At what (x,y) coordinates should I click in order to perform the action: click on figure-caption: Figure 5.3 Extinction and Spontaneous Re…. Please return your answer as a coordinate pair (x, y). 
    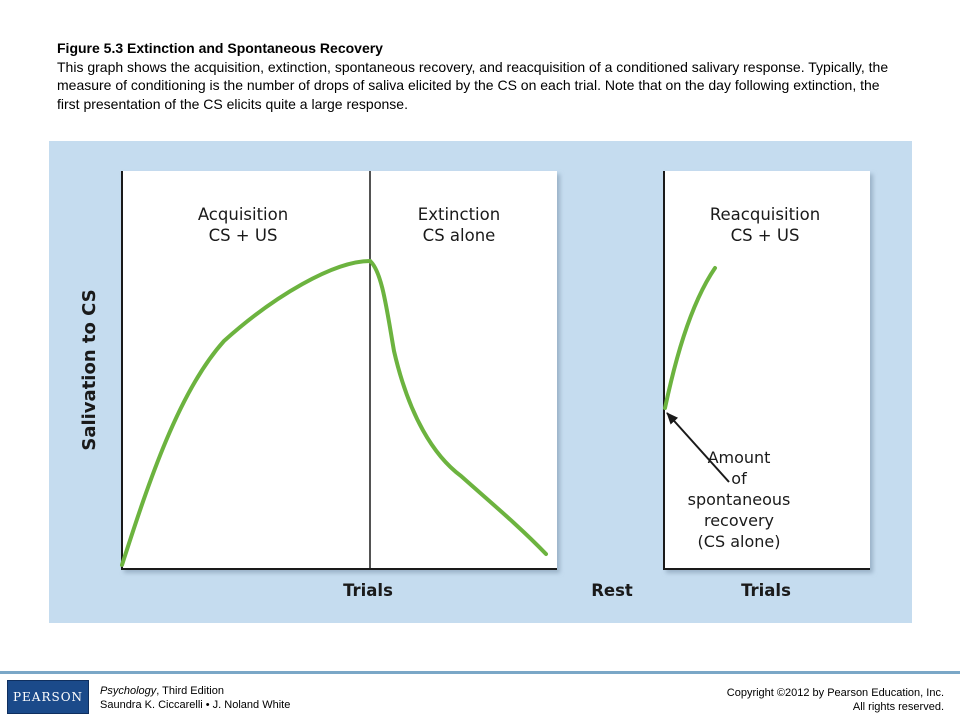
    Looking at the image, I should click on (479, 76).